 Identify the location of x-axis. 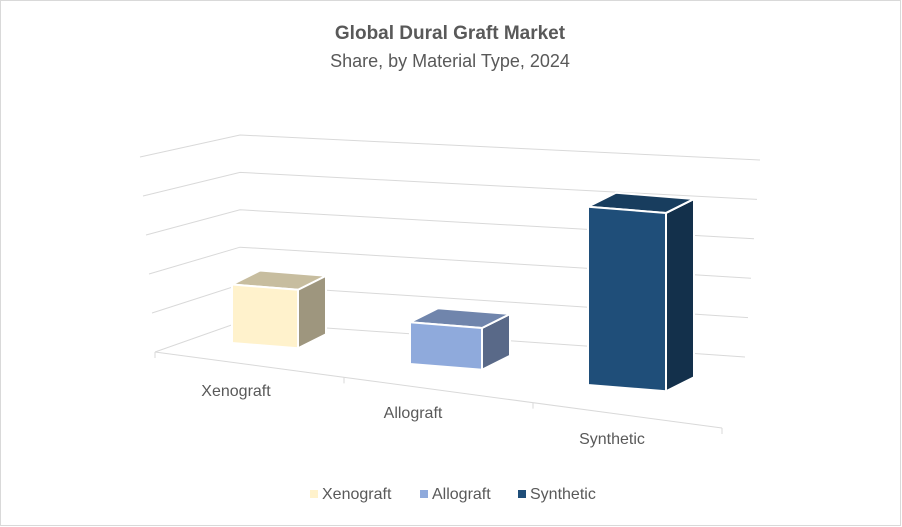
(438, 390).